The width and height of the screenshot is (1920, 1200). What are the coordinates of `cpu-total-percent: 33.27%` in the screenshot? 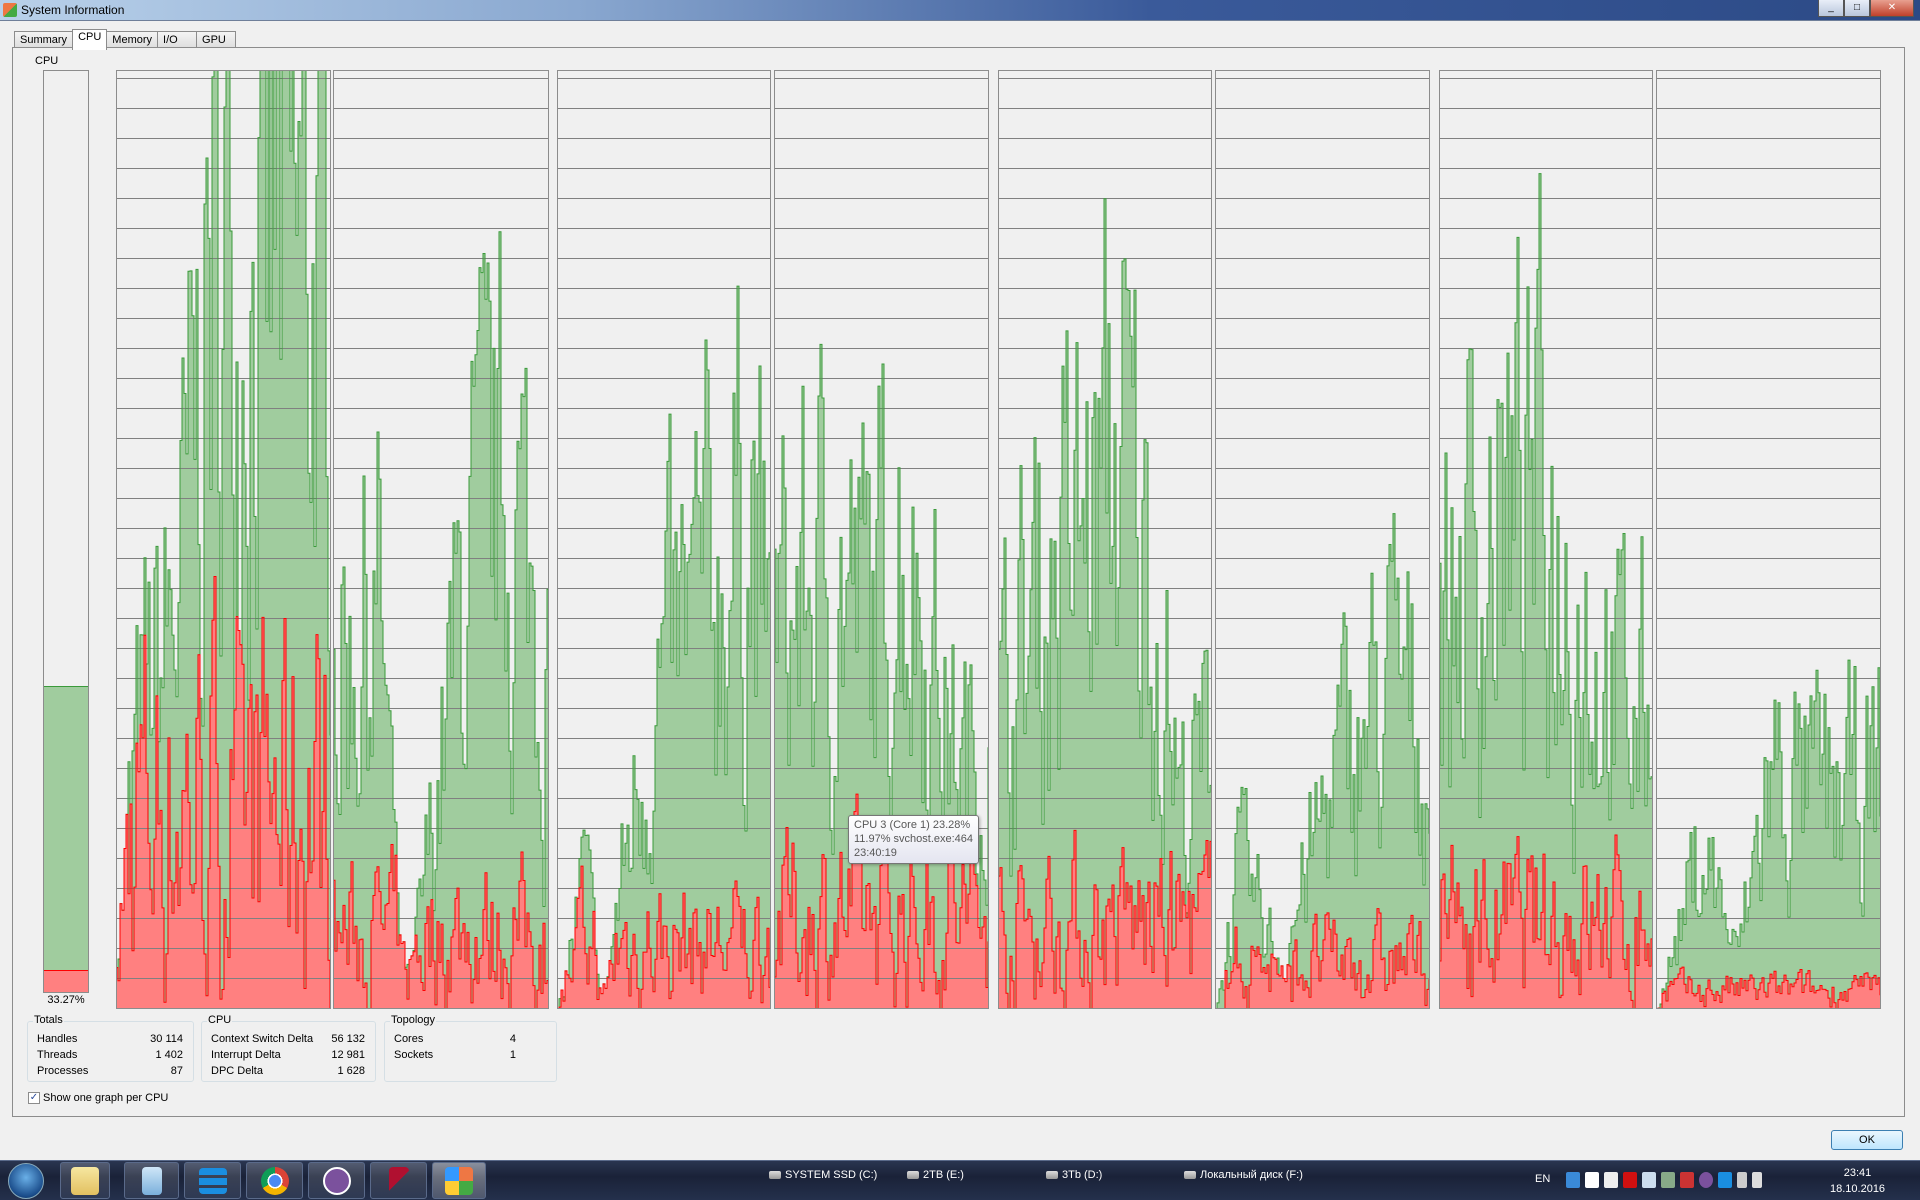 It's located at (66, 1000).